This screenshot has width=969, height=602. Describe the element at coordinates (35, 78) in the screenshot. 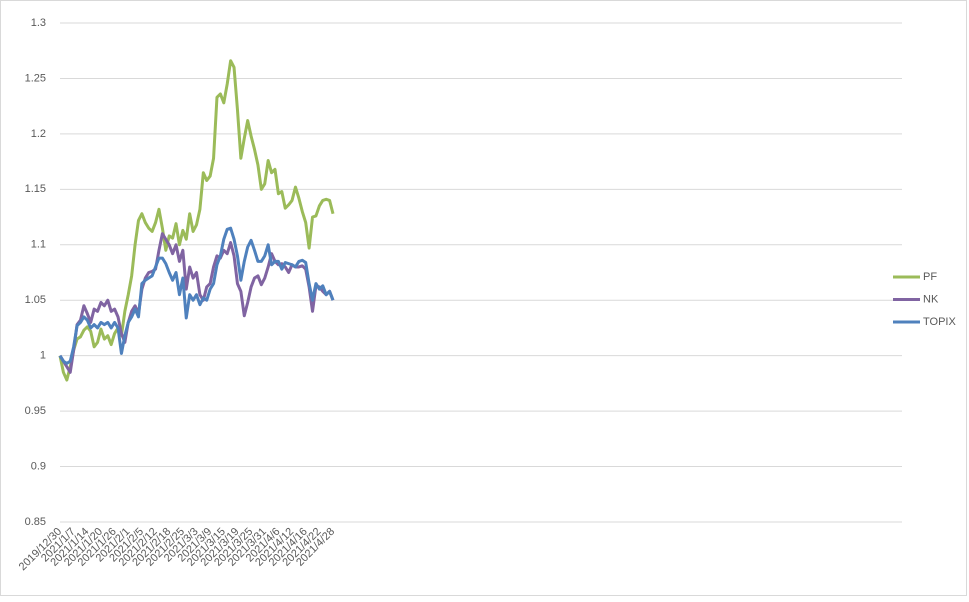

I see `y-tick-label: 1.25` at that location.